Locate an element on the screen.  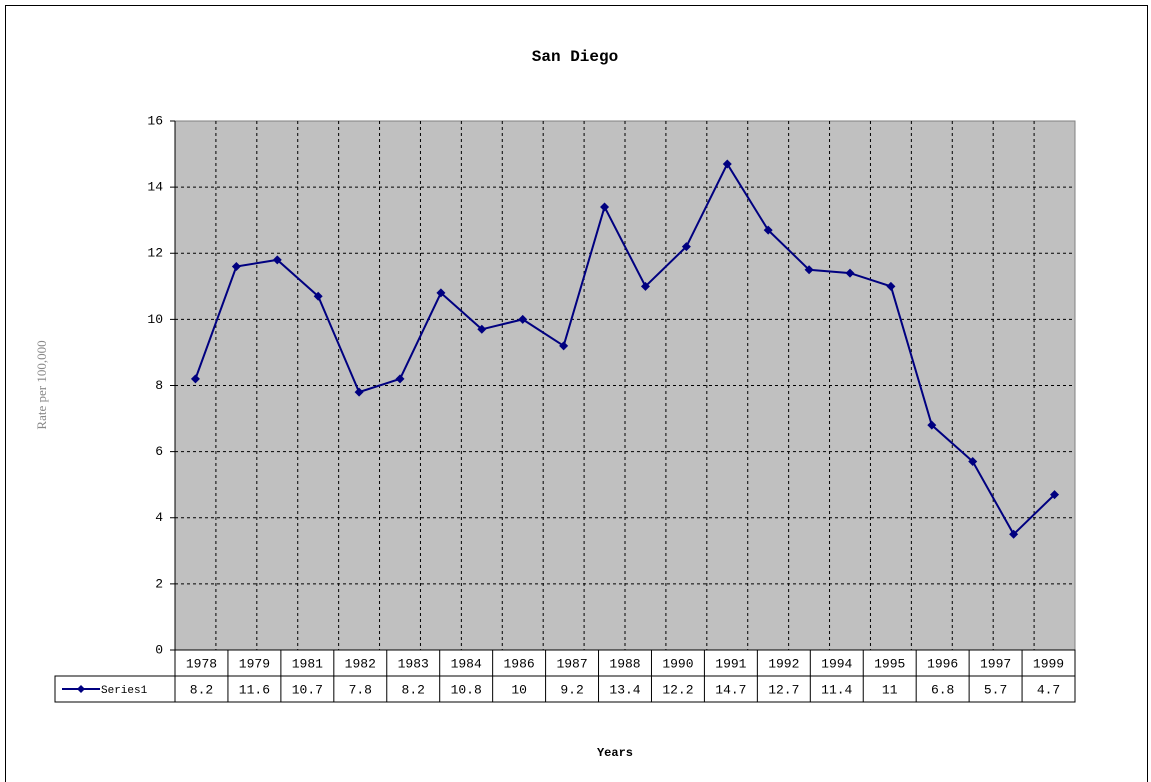
table-value-row is located at coordinates (565, 689).